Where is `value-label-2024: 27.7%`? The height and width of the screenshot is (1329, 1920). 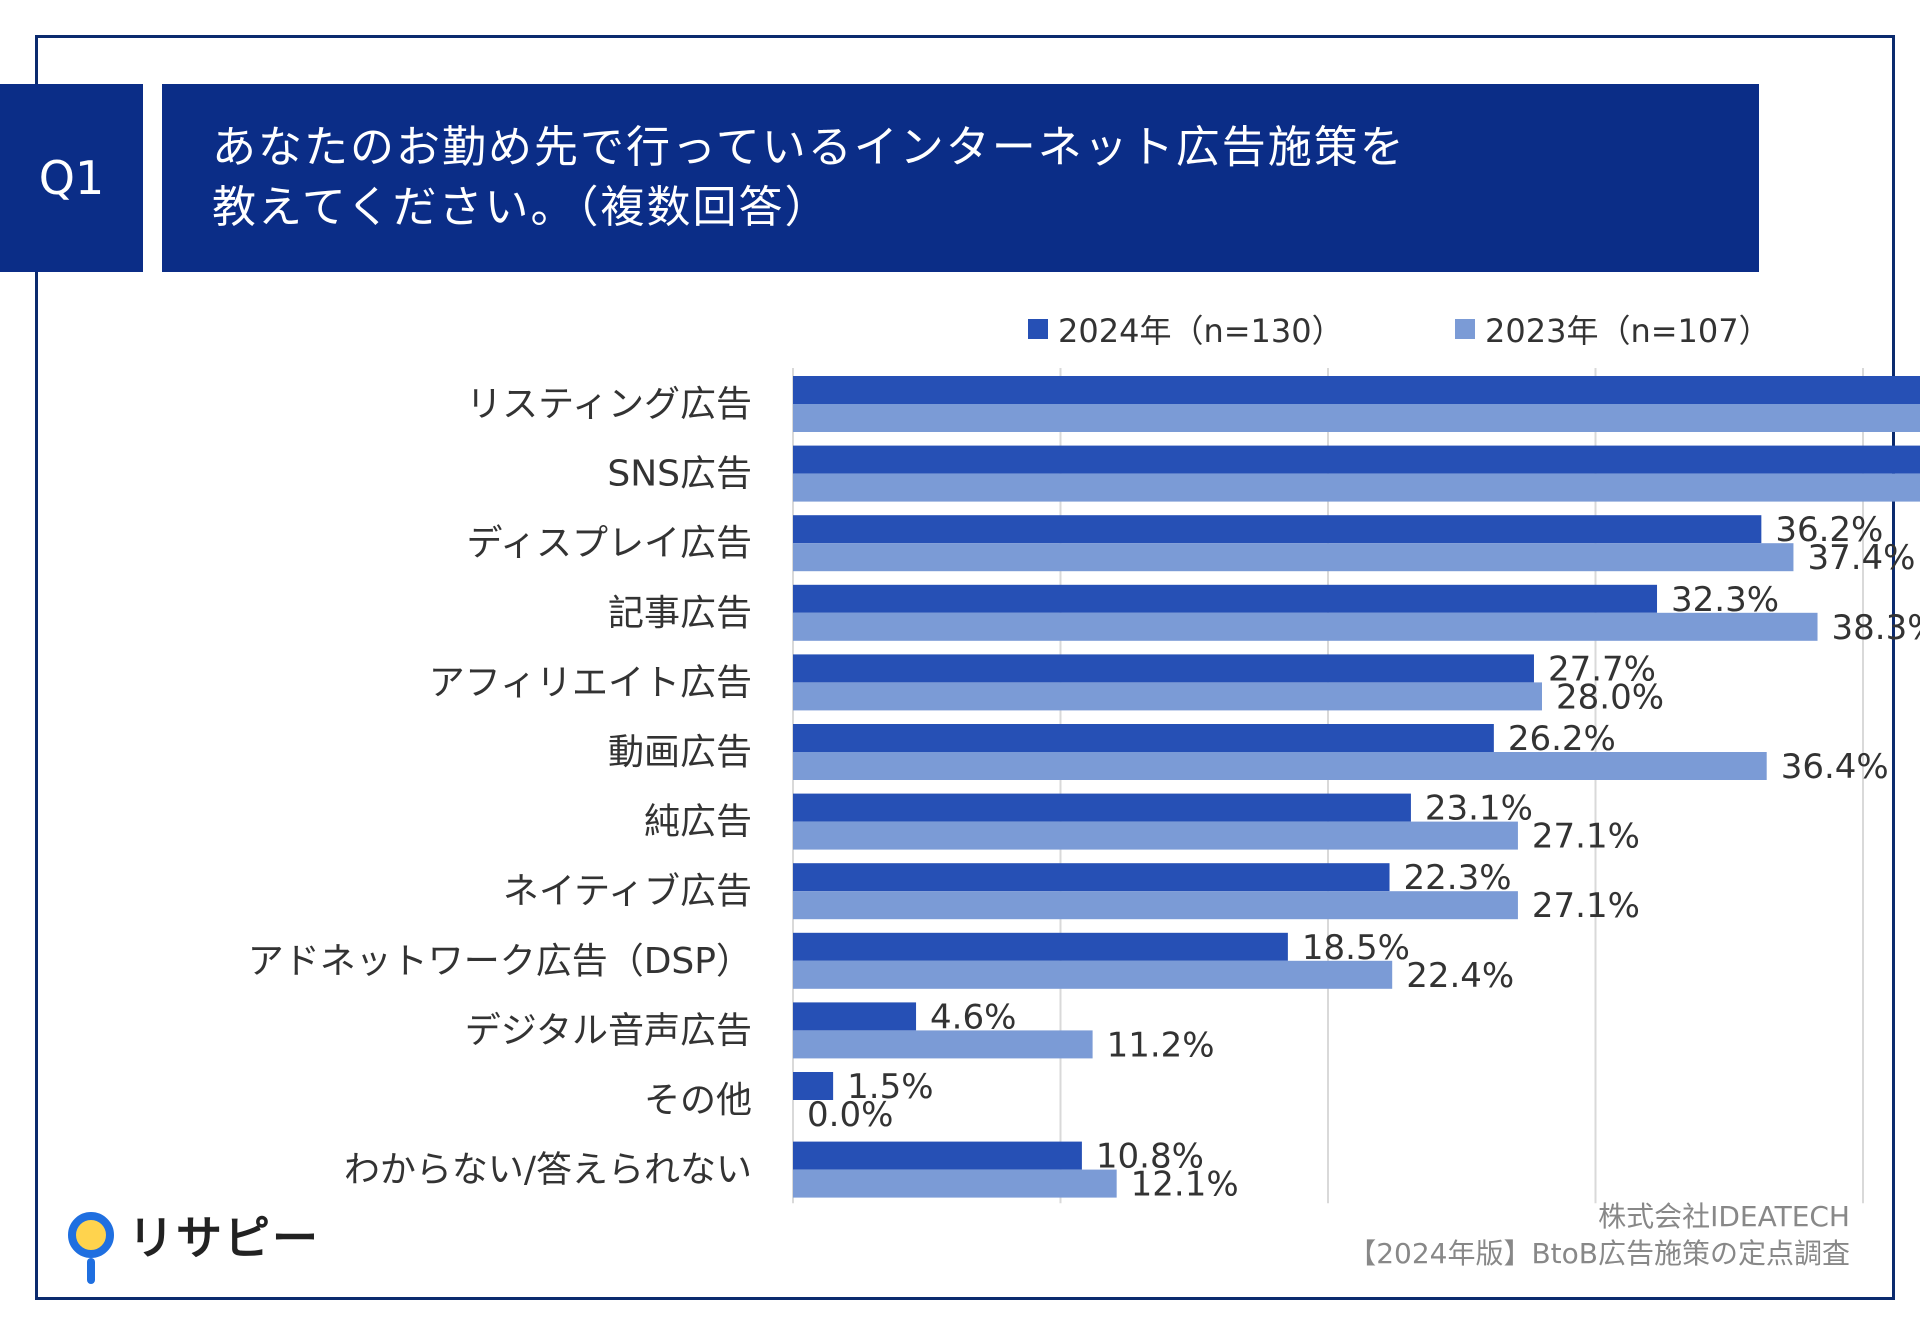 value-label-2024: 27.7% is located at coordinates (1602, 669).